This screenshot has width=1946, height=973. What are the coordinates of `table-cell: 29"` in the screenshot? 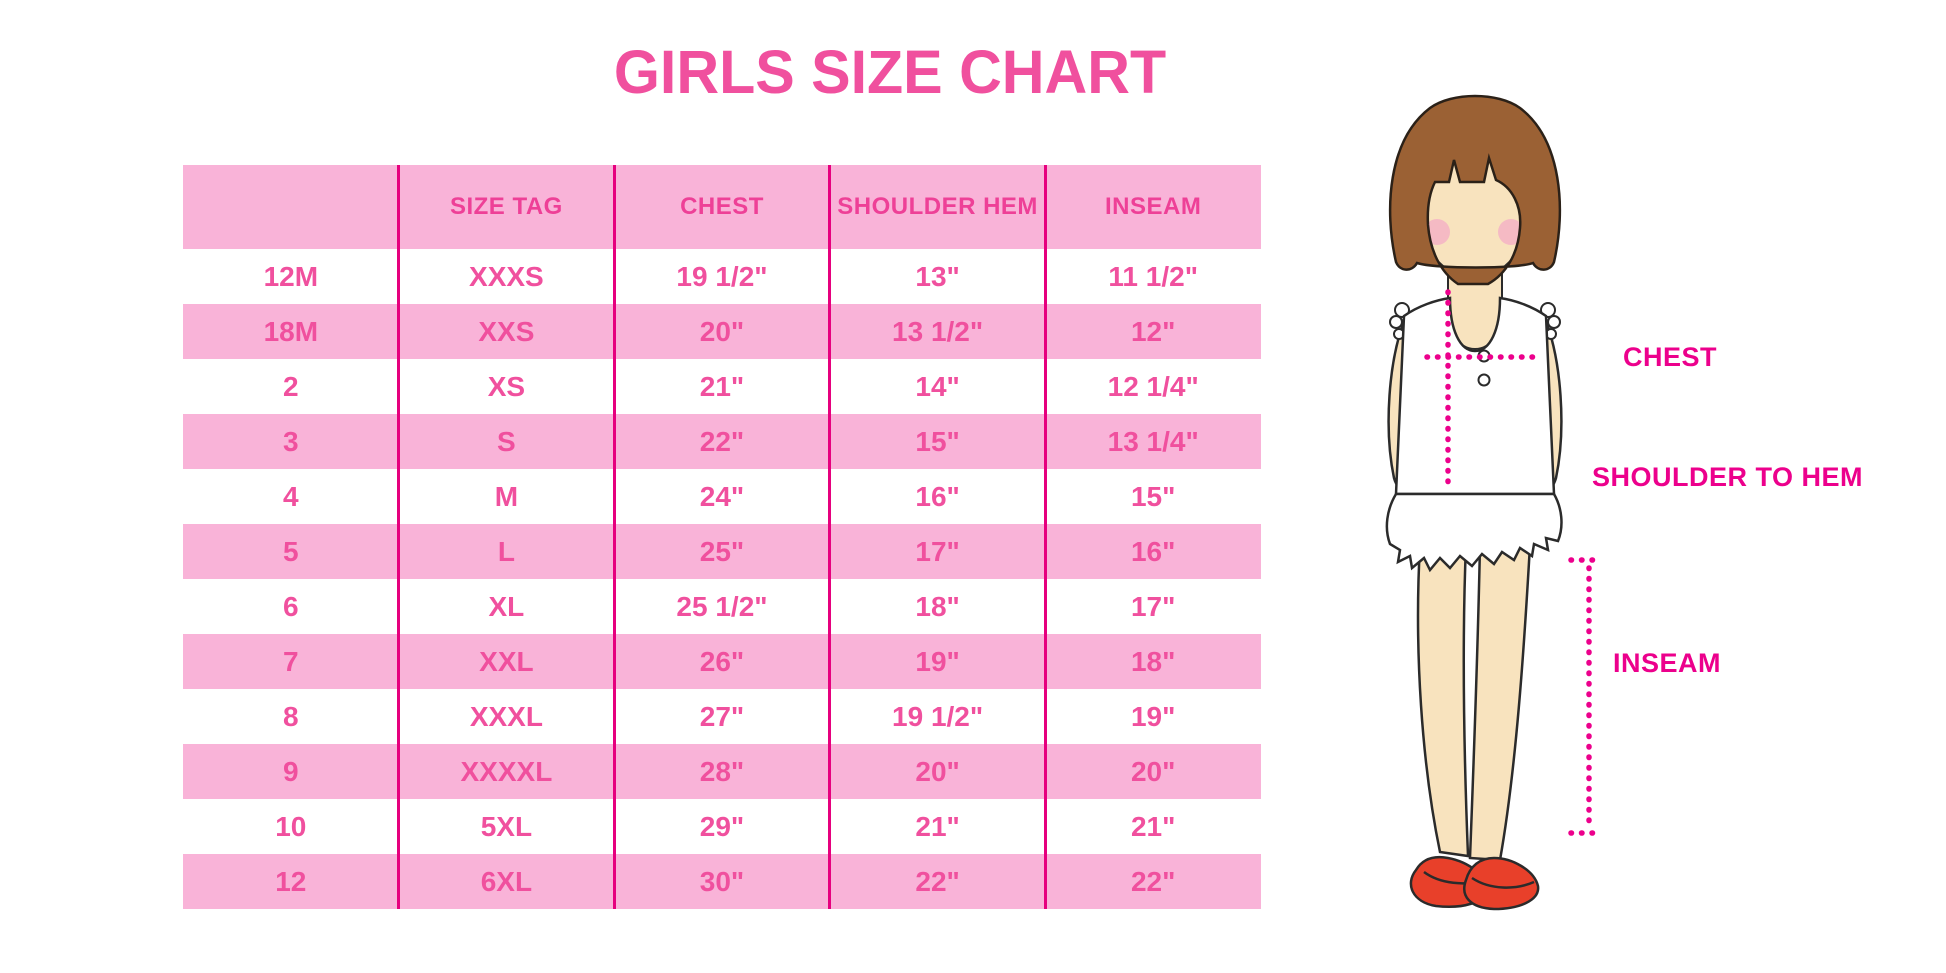 It's located at (722, 826).